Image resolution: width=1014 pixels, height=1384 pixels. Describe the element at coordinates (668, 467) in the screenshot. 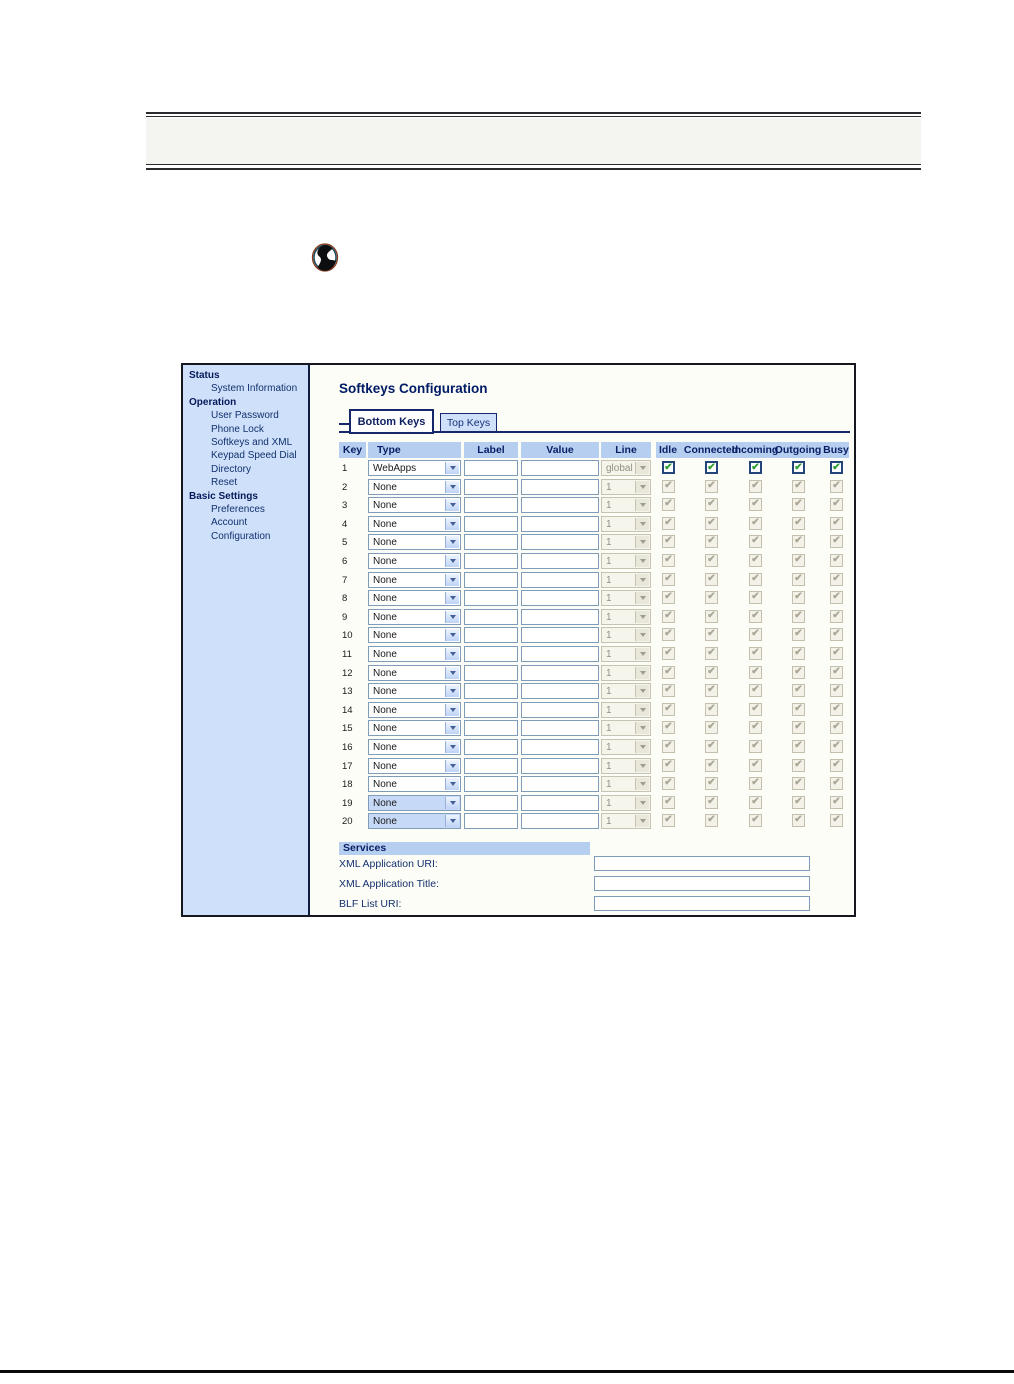

I see `idle-checkbox: ✔` at that location.